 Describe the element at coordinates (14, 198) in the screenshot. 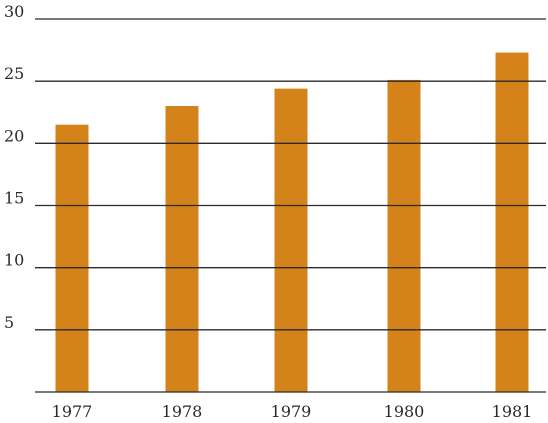

I see `y-tick-label-15: 15` at that location.